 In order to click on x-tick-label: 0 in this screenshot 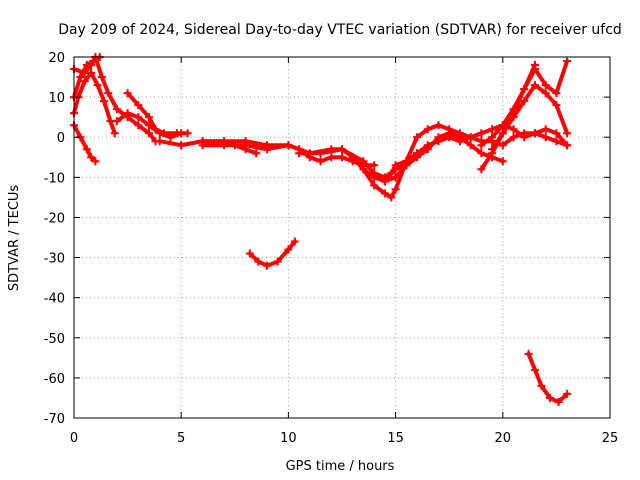, I will do `click(74, 438)`.